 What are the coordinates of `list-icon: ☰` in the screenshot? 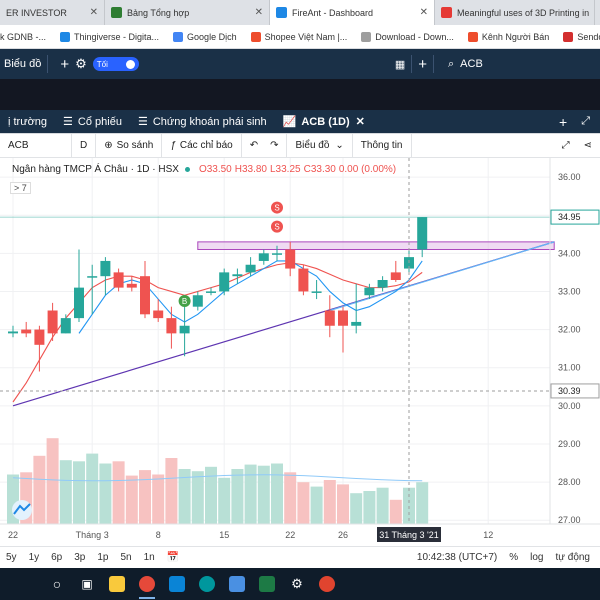 It's located at (142, 122).